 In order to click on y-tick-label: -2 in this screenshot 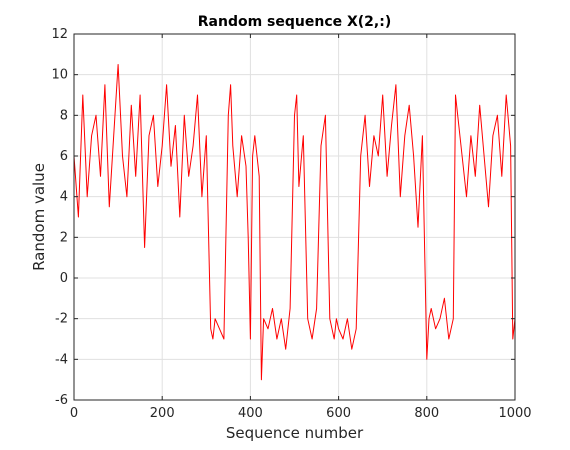, I will do `click(61, 319)`.